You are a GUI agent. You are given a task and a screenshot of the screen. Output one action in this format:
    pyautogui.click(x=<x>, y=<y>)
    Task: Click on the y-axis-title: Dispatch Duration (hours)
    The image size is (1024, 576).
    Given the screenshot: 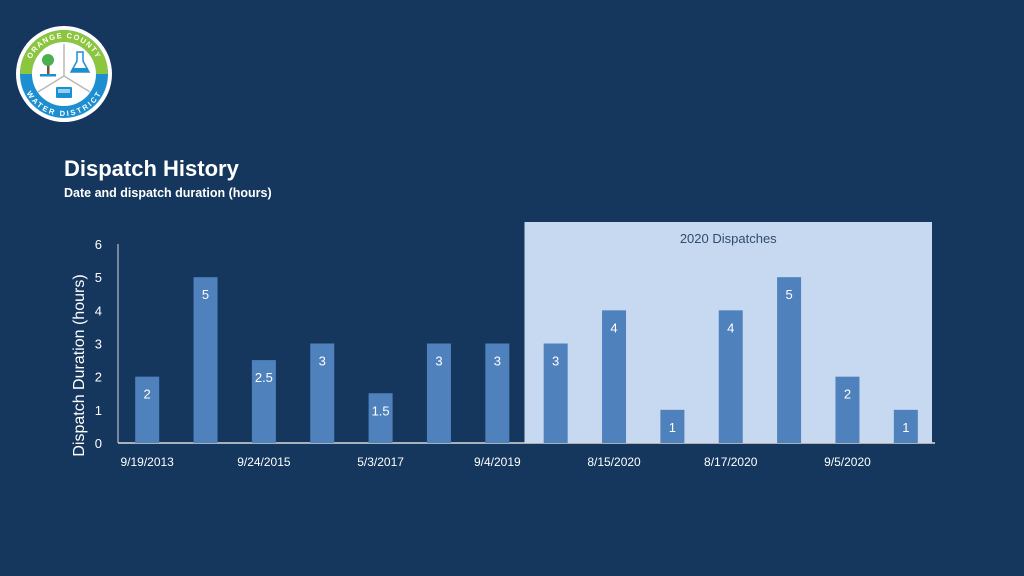 What is the action you would take?
    pyautogui.click(x=79, y=365)
    